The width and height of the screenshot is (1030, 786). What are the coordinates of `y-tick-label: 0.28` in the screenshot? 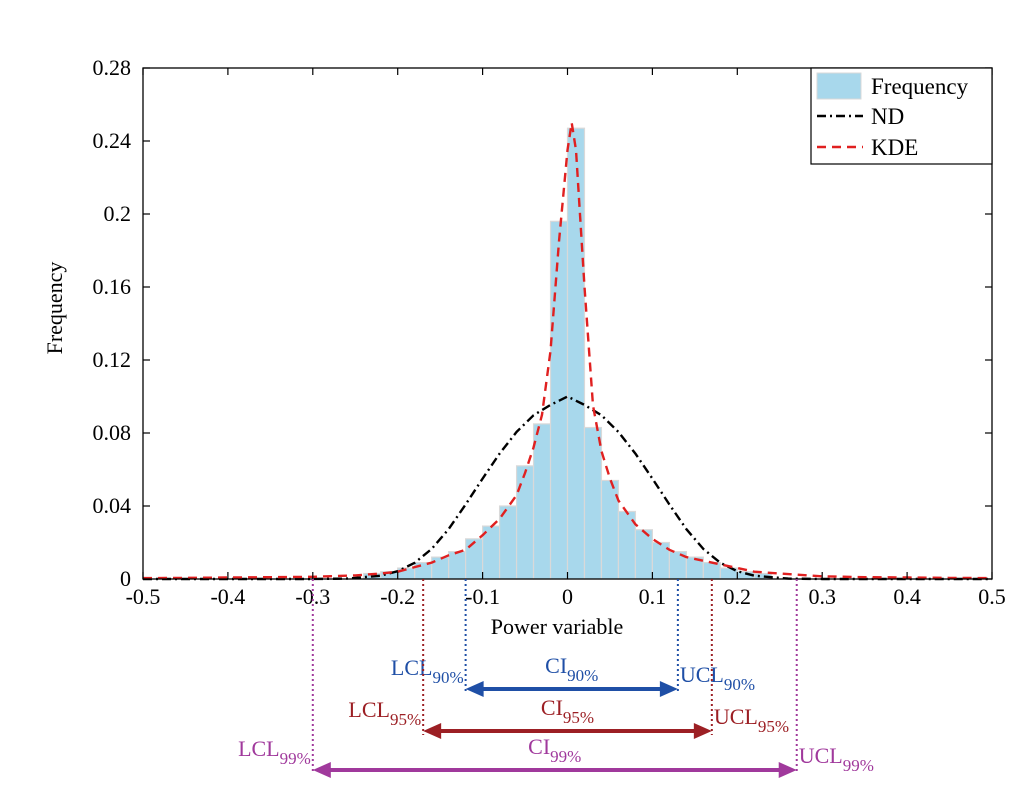 It's located at (112, 67).